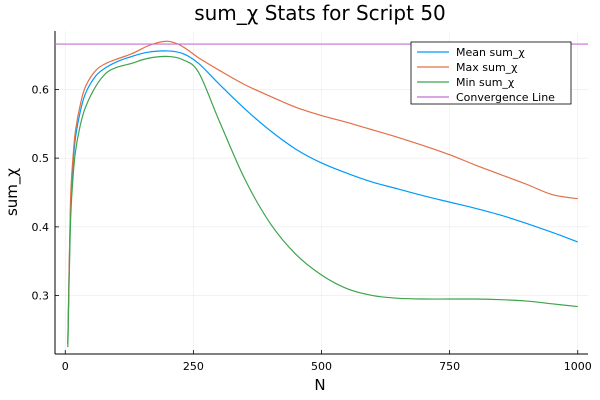 The image size is (600, 400). What do you see at coordinates (485, 82) in the screenshot?
I see `legend-label: Min sum_χ` at bounding box center [485, 82].